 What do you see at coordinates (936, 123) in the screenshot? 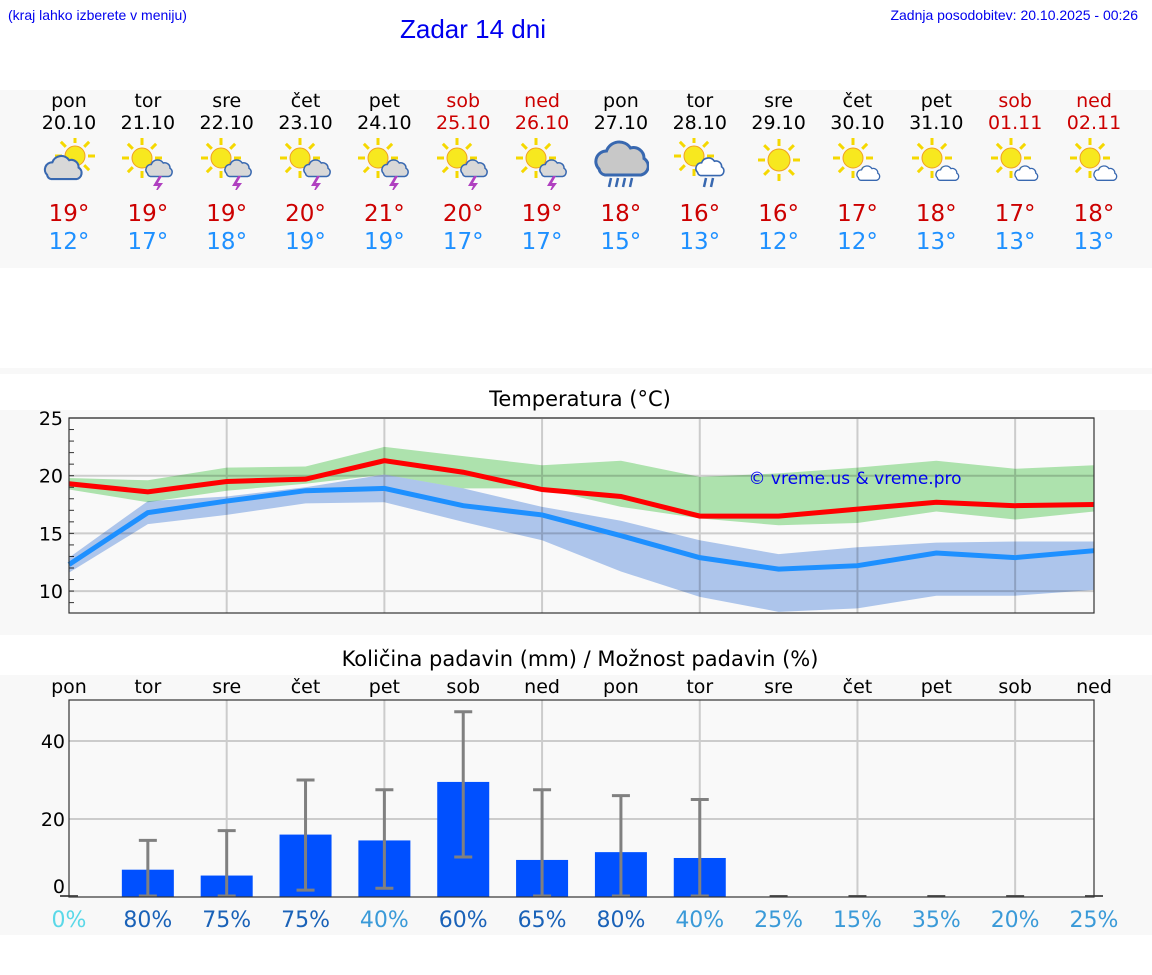
I see `day-date: 31.10` at bounding box center [936, 123].